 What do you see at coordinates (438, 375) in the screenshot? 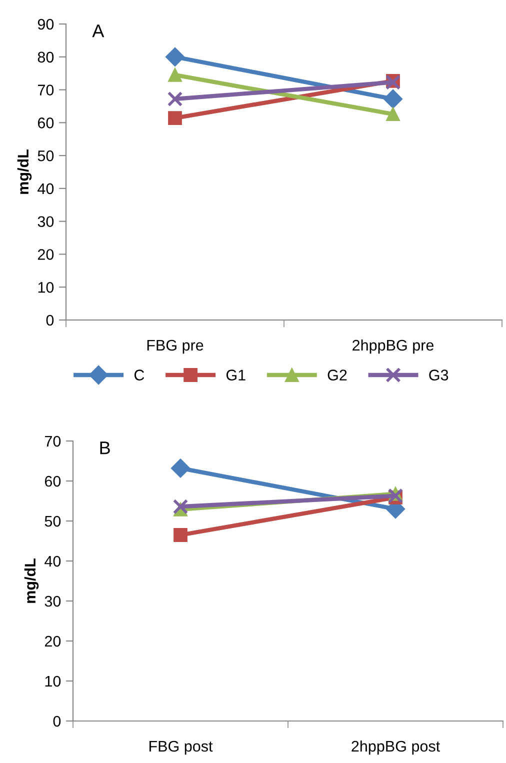
I see `legend-label: G3` at bounding box center [438, 375].